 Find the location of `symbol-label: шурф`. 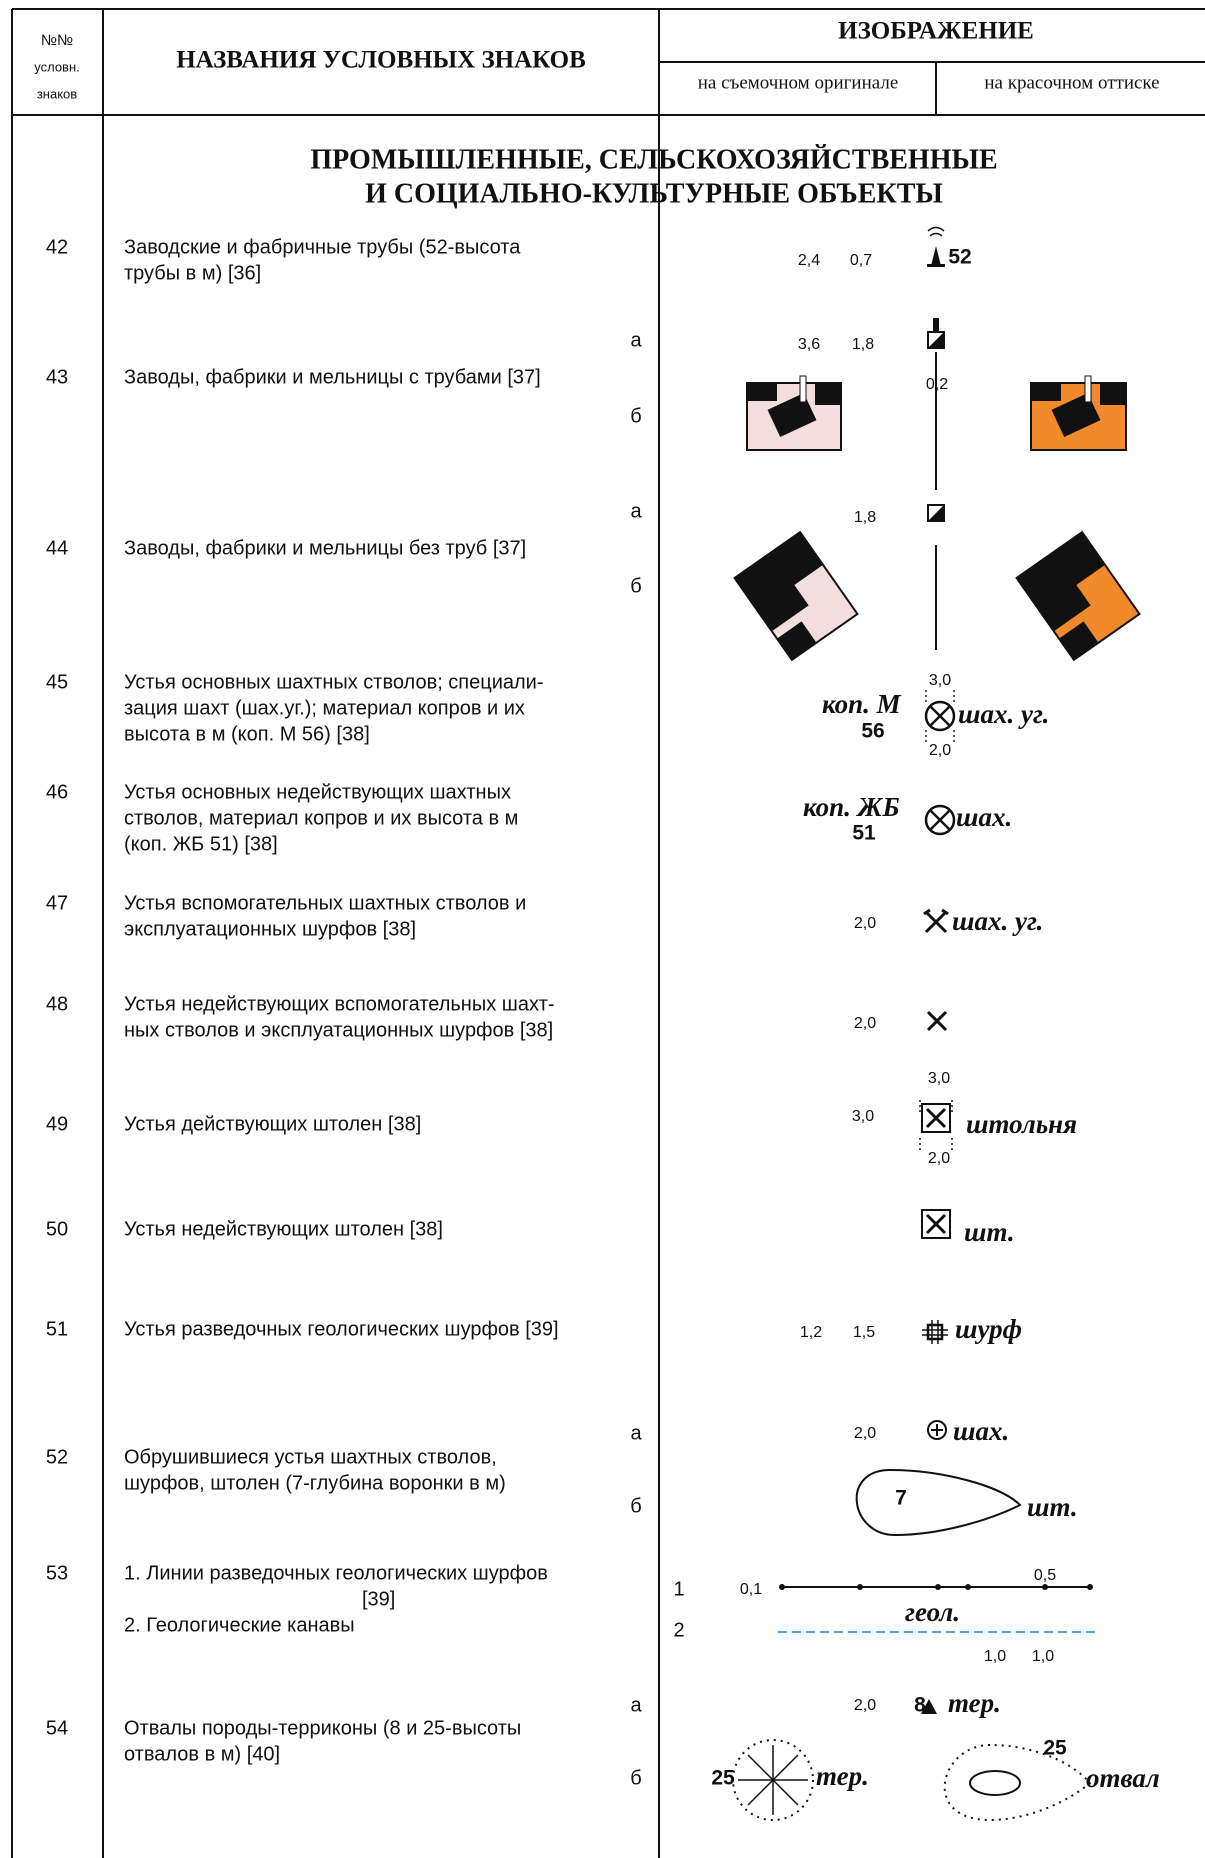

symbol-label: шурф is located at coordinates (988, 1329).